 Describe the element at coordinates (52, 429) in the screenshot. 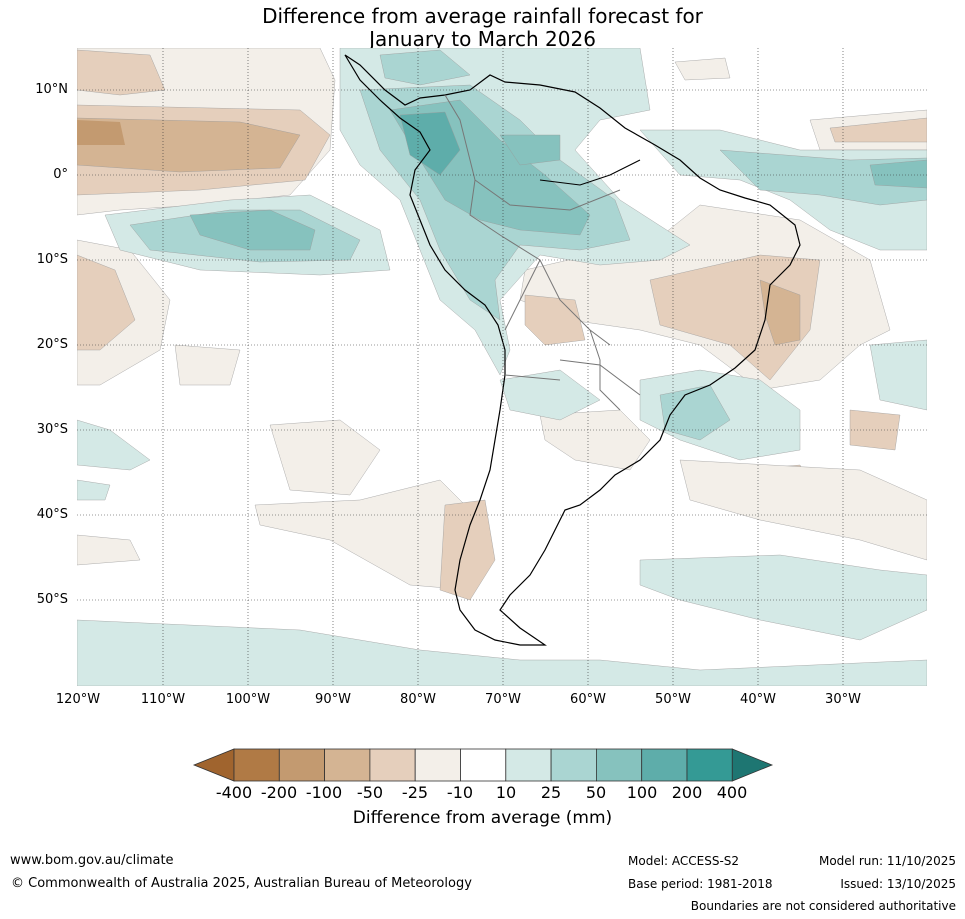

I see `lat-label-30s: 30°S` at that location.